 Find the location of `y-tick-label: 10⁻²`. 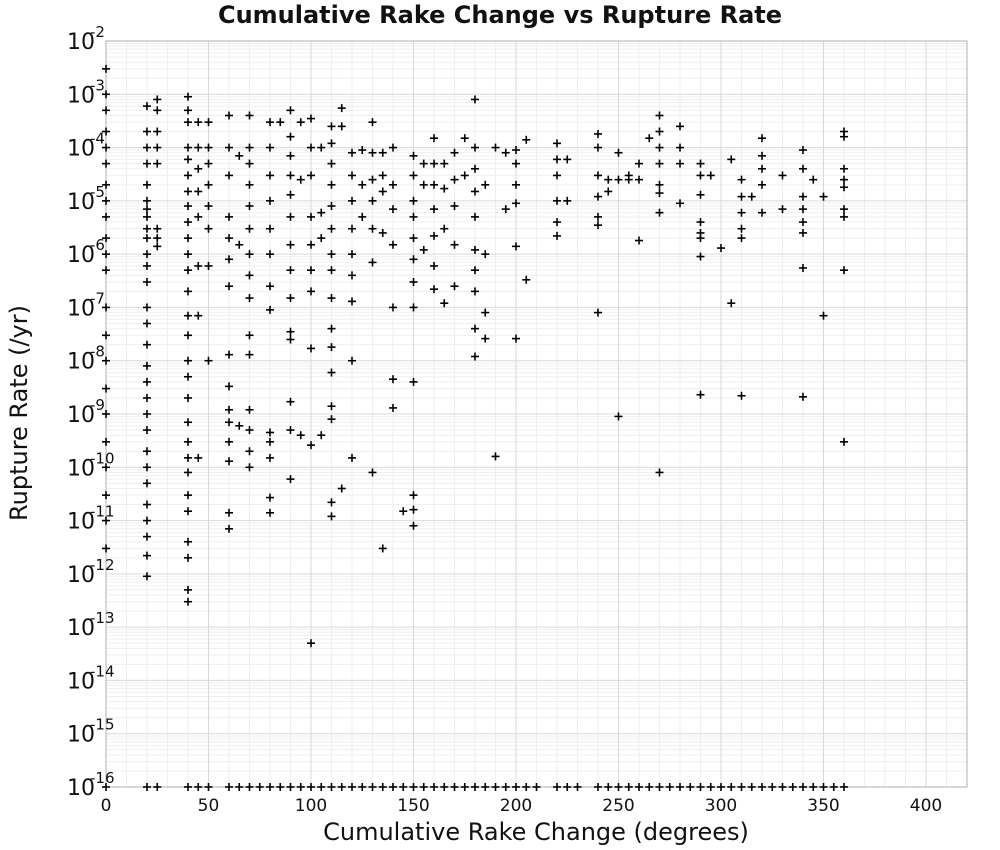

y-tick-label: 10⁻² is located at coordinates (86, 39).